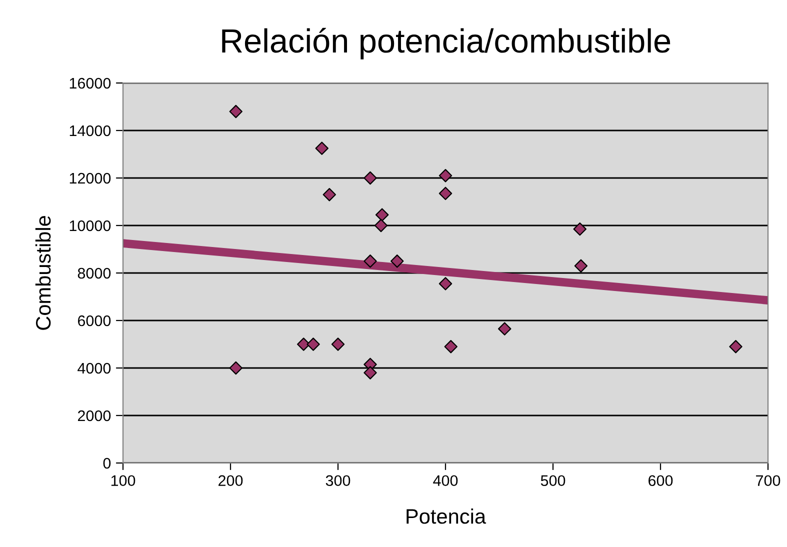 This screenshot has height=547, width=787. I want to click on x-axis-title: Potencia, so click(446, 516).